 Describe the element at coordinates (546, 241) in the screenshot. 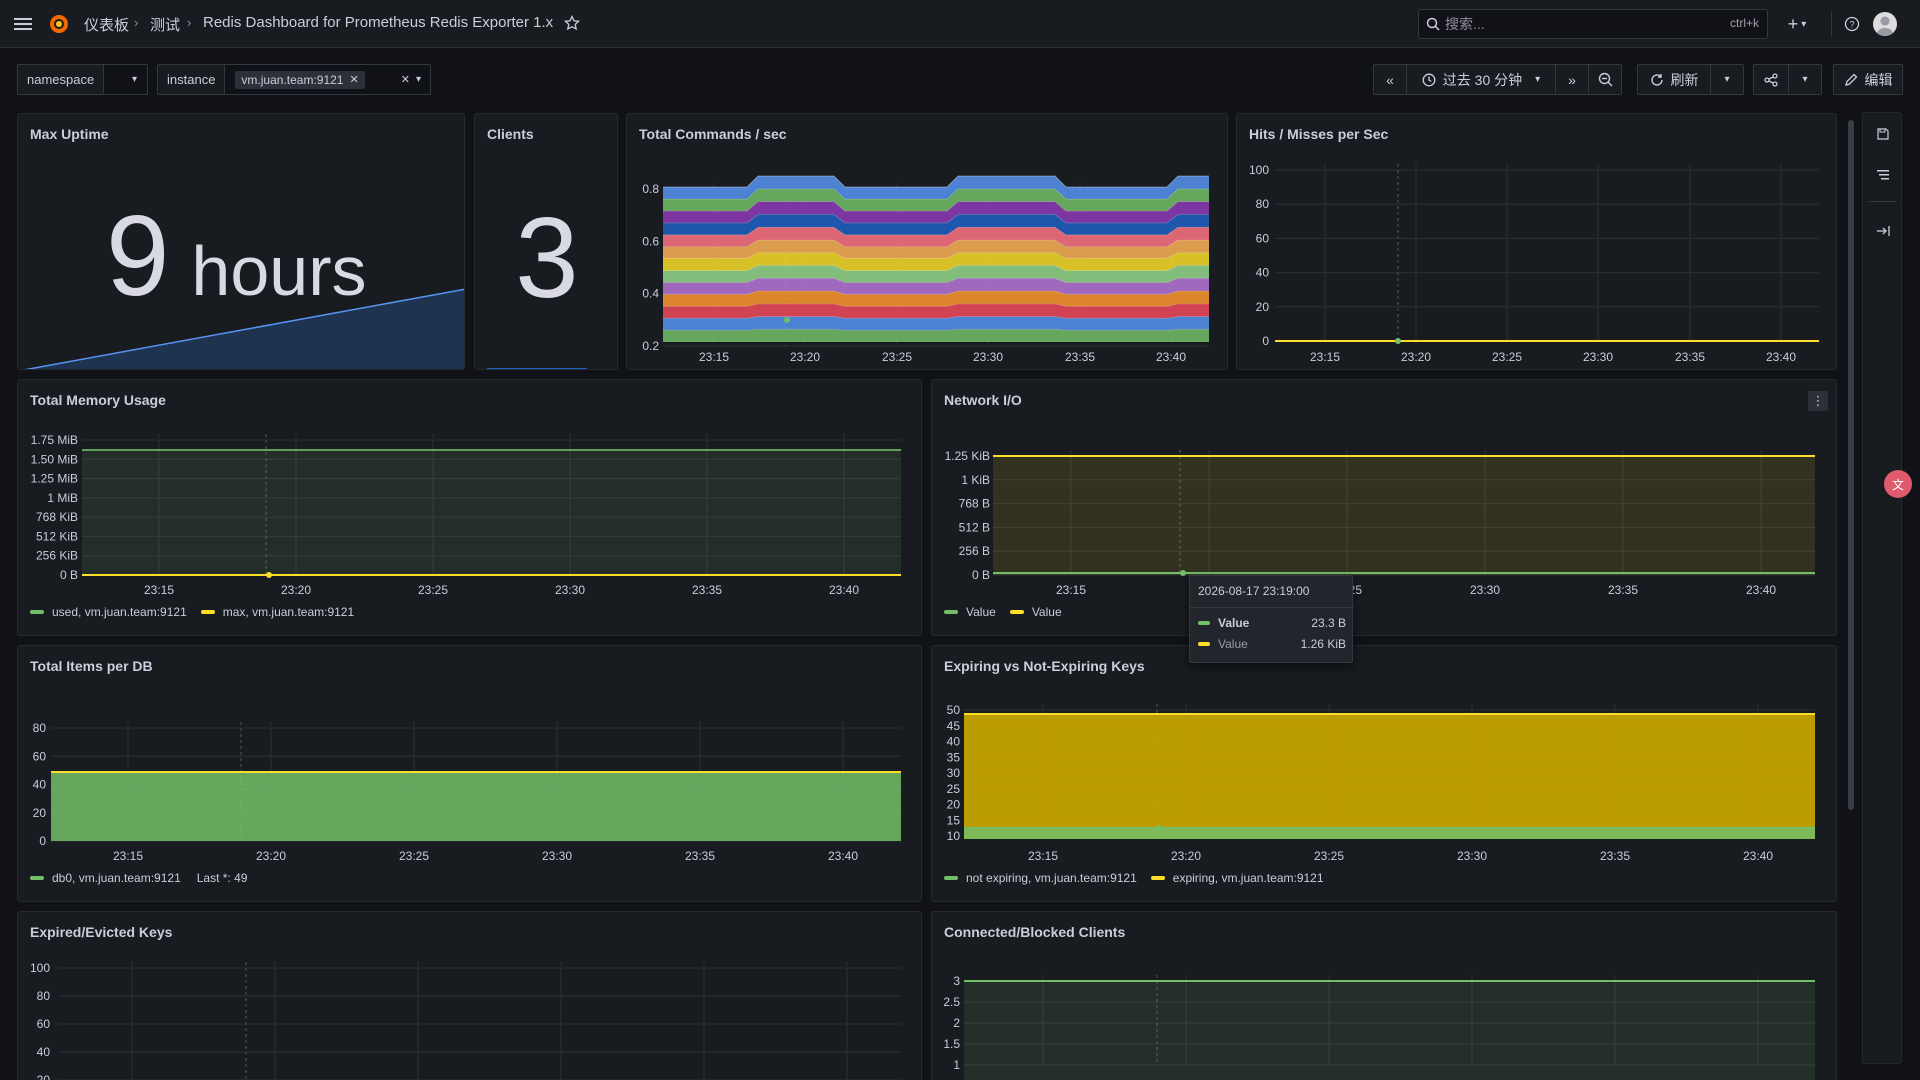

I see `panel-clients: Clients 3` at that location.